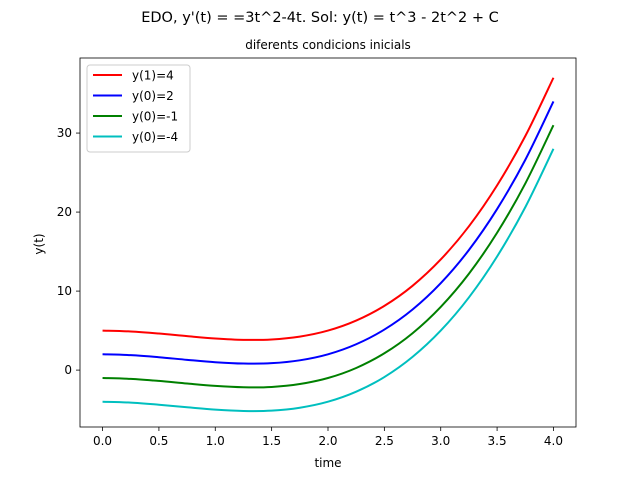 This screenshot has width=640, height=480. I want to click on y-axis-ticks: 0 10 20 30, so click(68, 251).